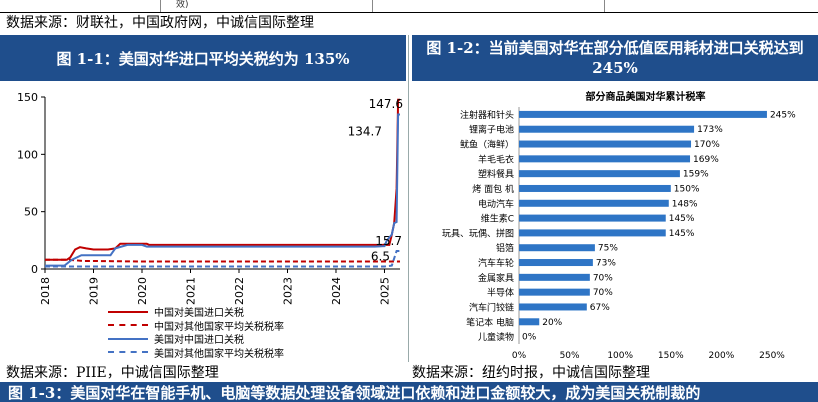 The image size is (818, 402). I want to click on legend-item: 中国对美国进口关税, so click(196, 312).